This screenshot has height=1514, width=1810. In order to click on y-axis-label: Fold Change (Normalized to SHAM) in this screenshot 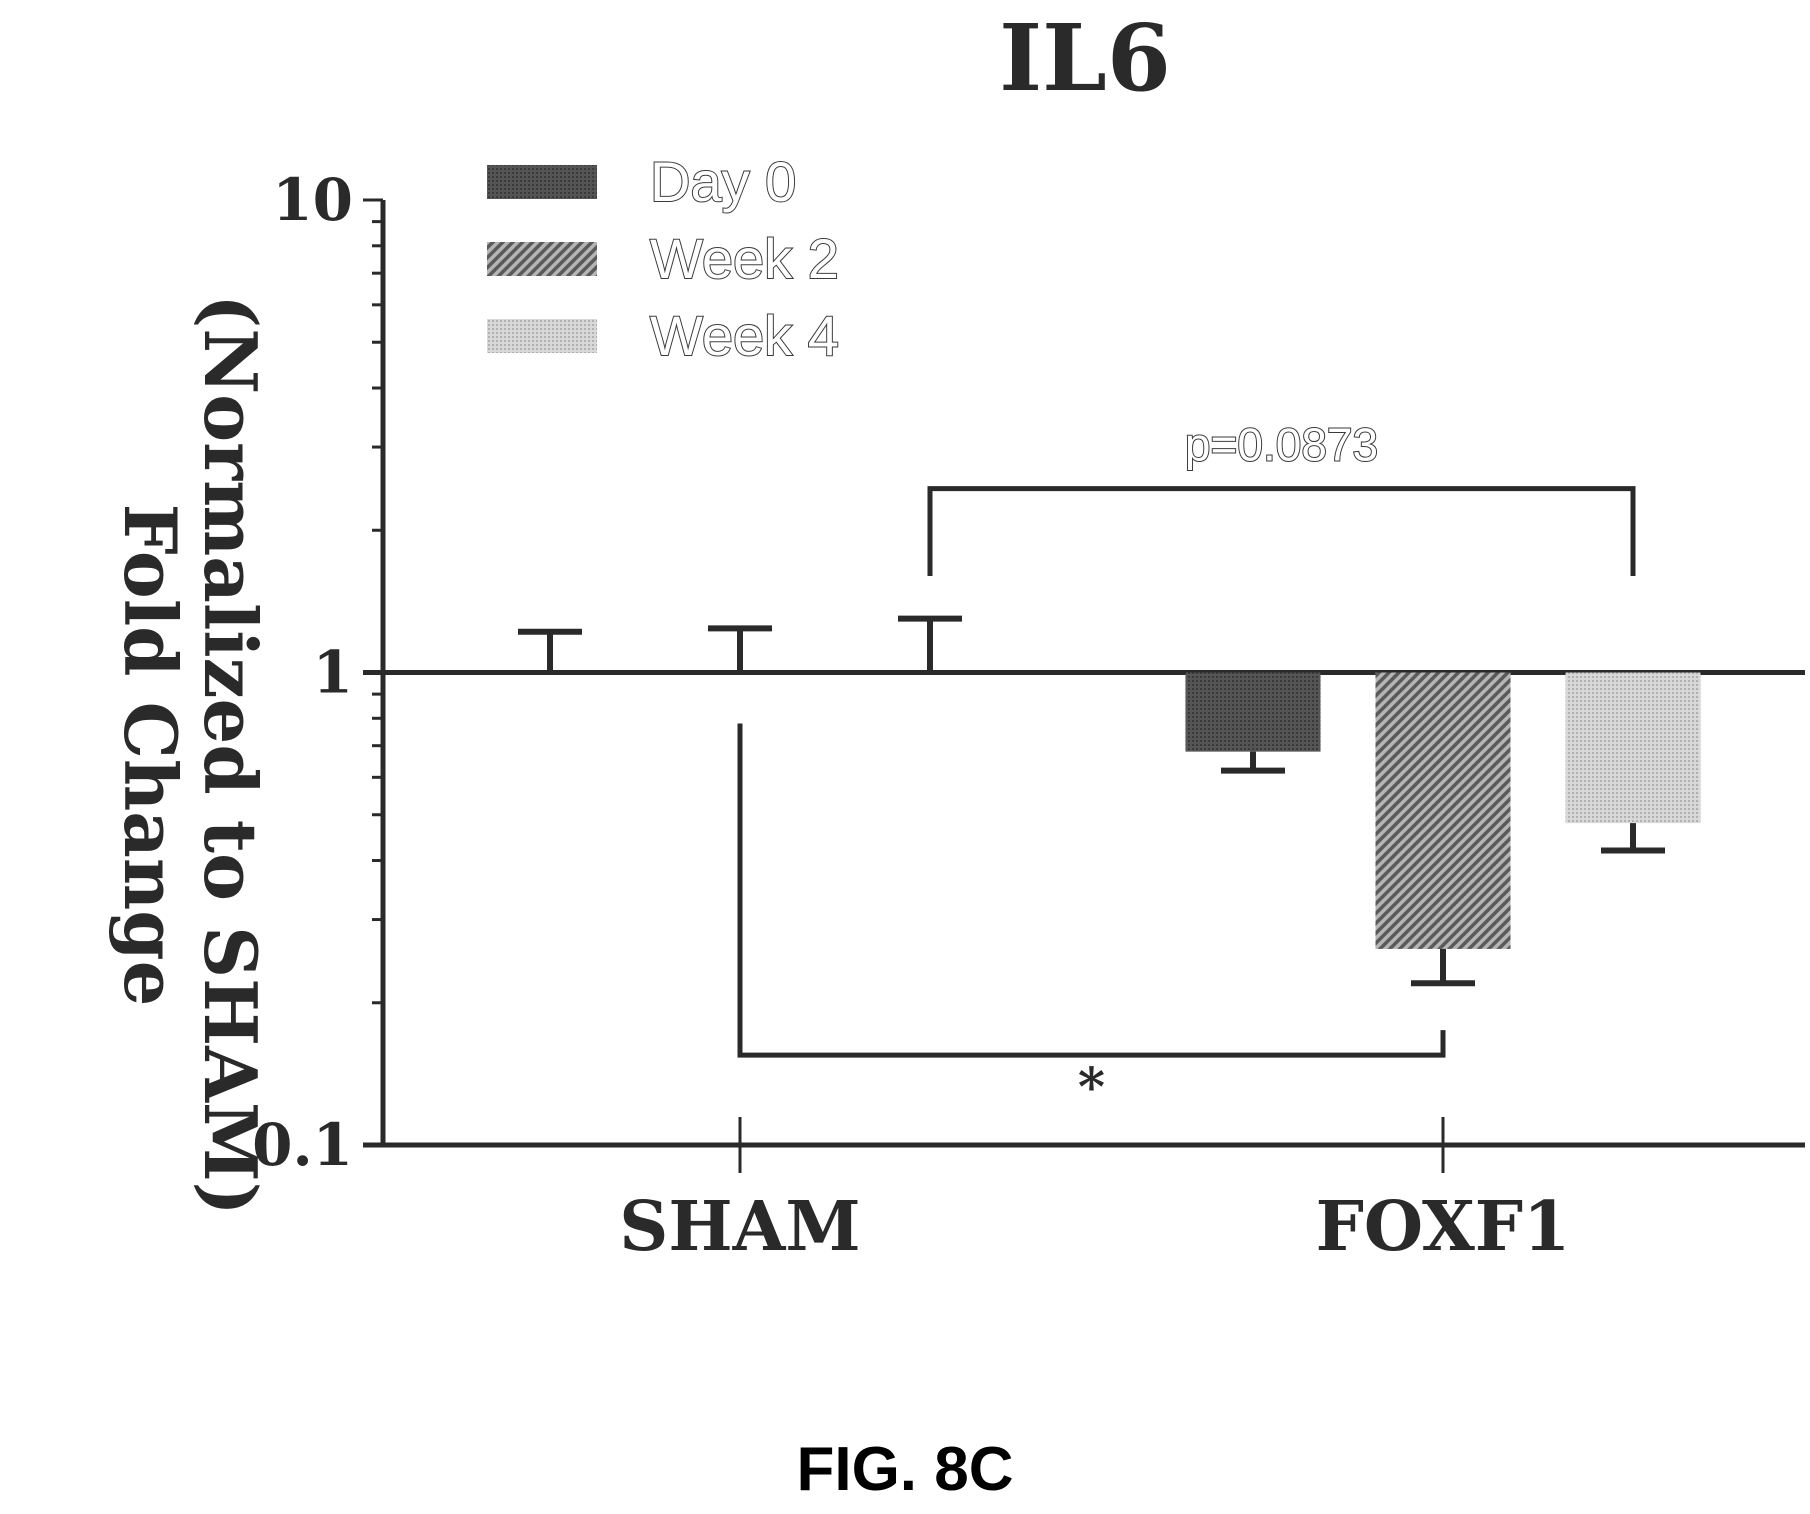, I will do `click(190, 754)`.